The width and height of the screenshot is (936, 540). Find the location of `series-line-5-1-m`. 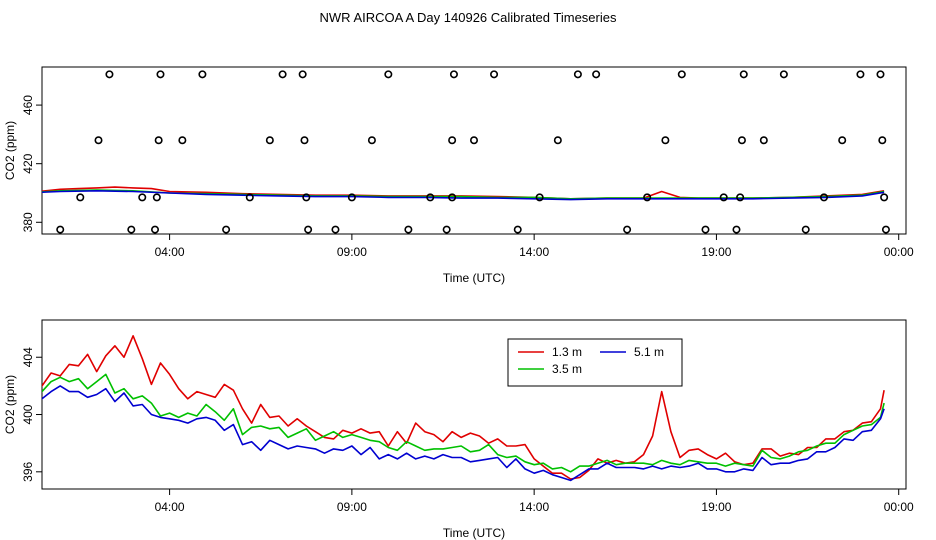

series-line-5-1-m is located at coordinates (463, 195).